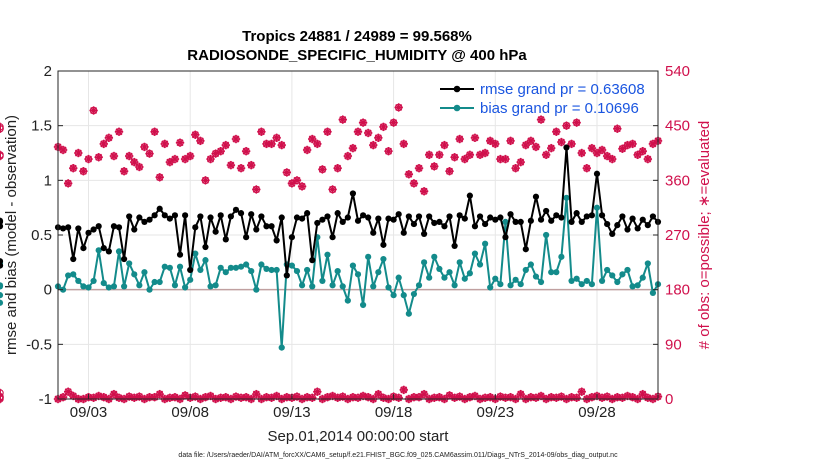 The width and height of the screenshot is (830, 470). What do you see at coordinates (648, 159) in the screenshot?
I see `obs-marker-116-ring` at bounding box center [648, 159].